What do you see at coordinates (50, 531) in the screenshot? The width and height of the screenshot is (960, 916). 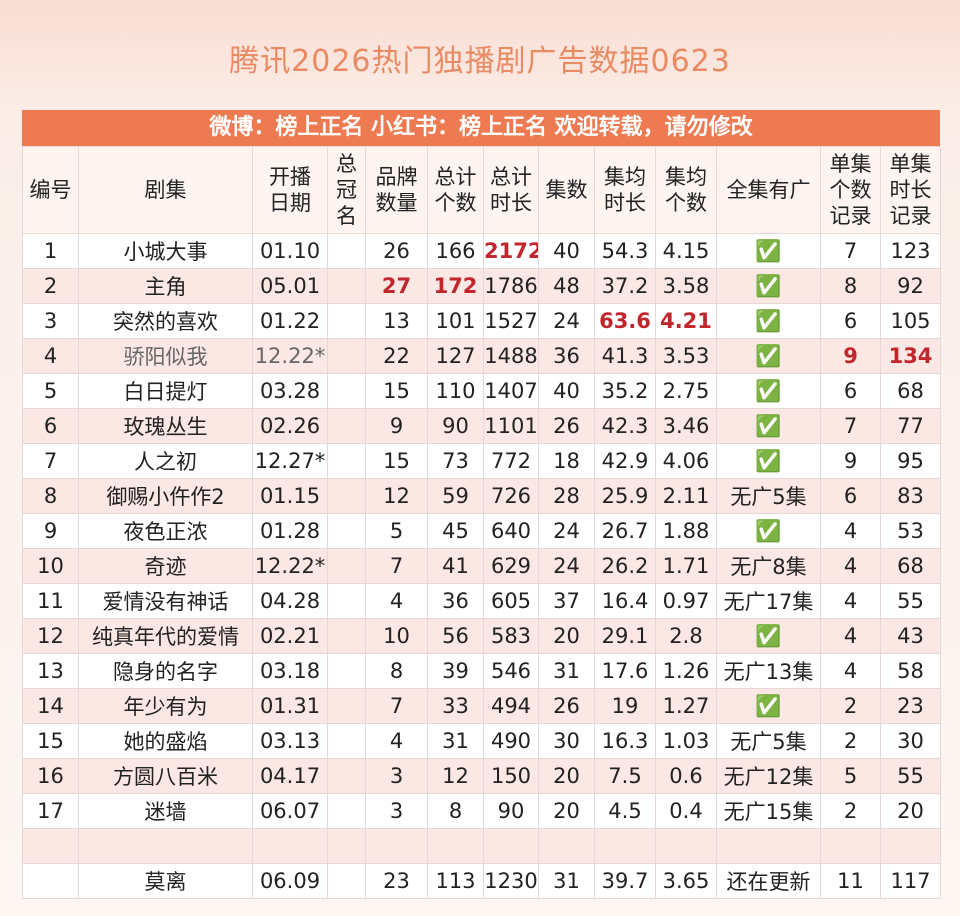 I see `table-cell: 9` at bounding box center [50, 531].